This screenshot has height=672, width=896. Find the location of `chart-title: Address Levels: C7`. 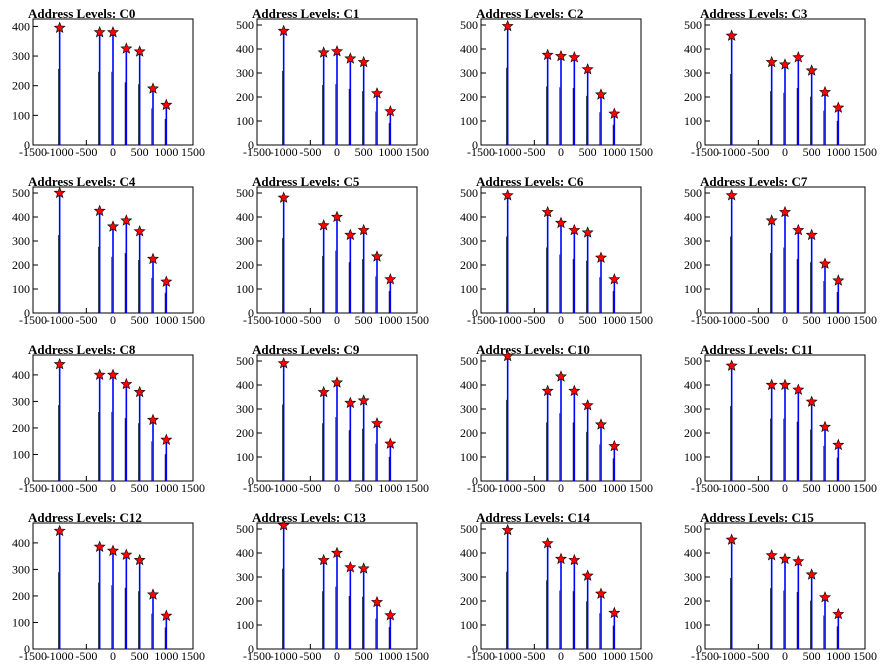

chart-title: Address Levels: C7 is located at coordinates (754, 181).